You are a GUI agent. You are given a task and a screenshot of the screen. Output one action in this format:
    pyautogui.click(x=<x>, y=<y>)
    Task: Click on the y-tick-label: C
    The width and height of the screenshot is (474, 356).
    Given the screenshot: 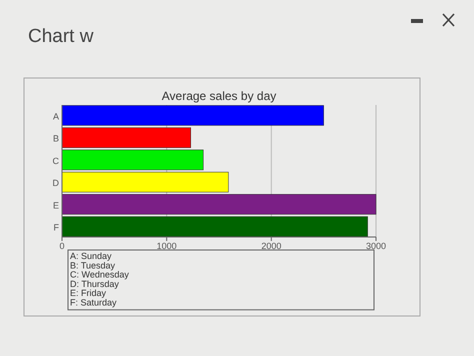 What is the action you would take?
    pyautogui.click(x=56, y=161)
    